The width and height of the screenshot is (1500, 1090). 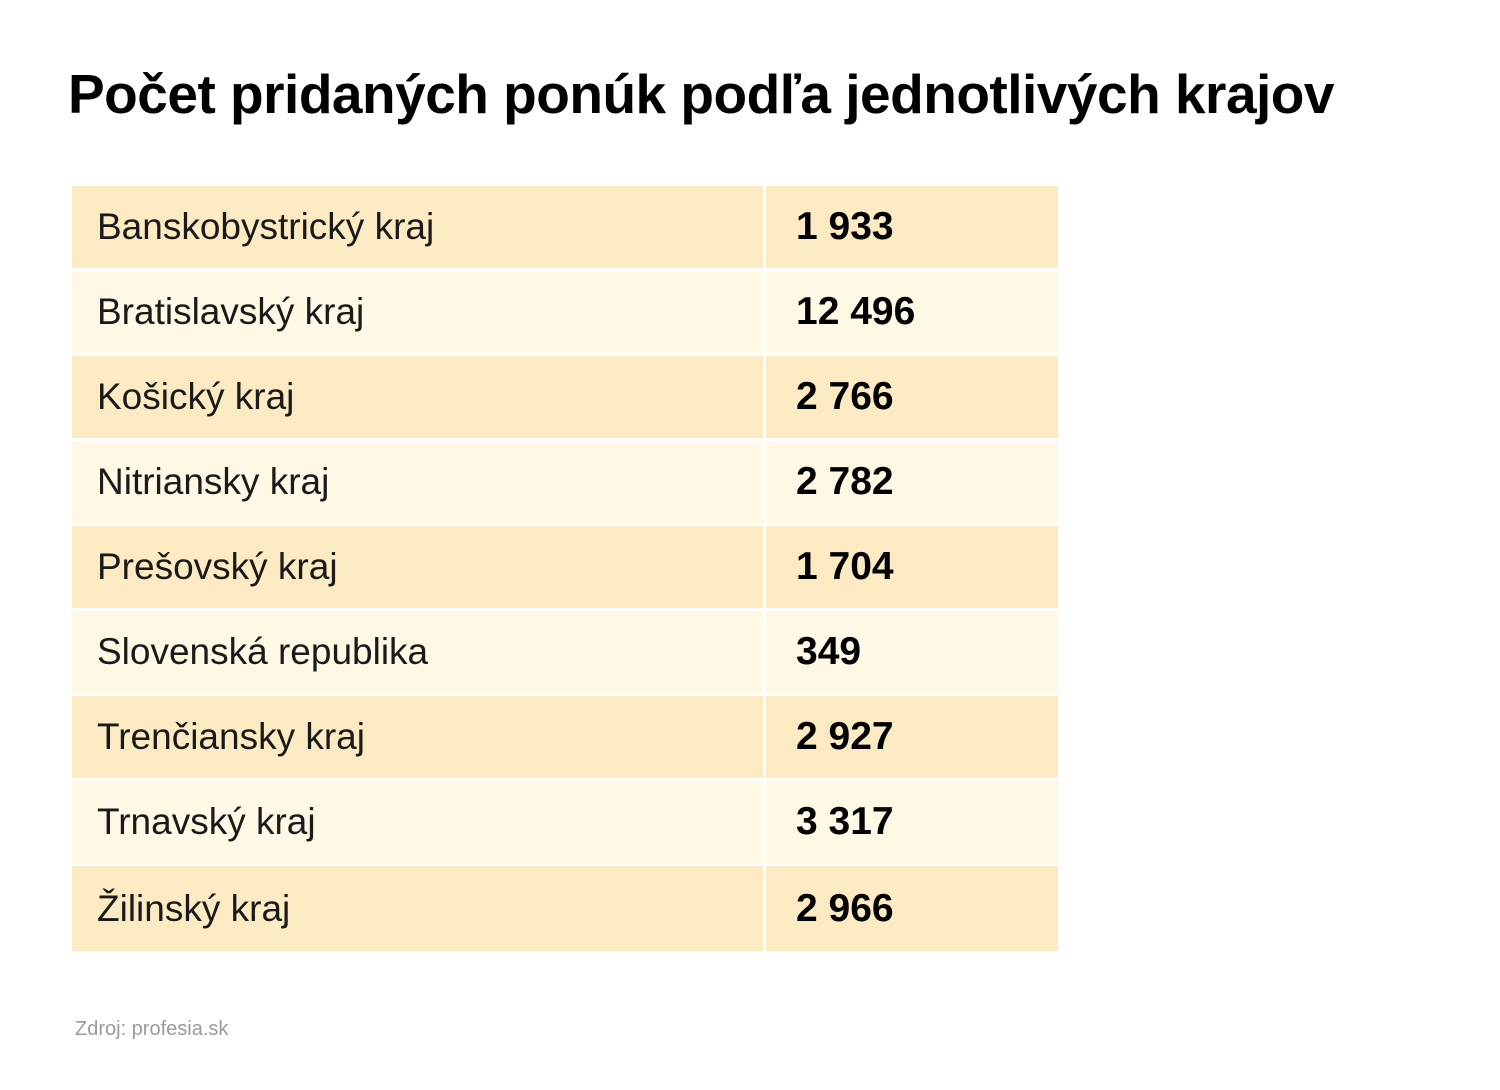 What do you see at coordinates (419, 228) in the screenshot?
I see `region-name-cell: Banskobystrický kraj` at bounding box center [419, 228].